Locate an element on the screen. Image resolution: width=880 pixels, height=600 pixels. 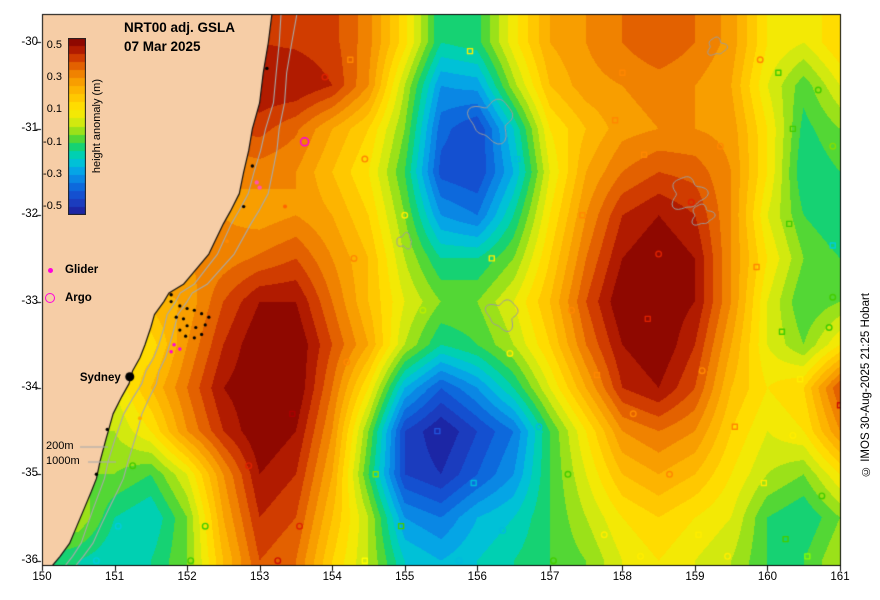
plot-title-line1: NRT00 adj. GSLA is located at coordinates (180, 27).